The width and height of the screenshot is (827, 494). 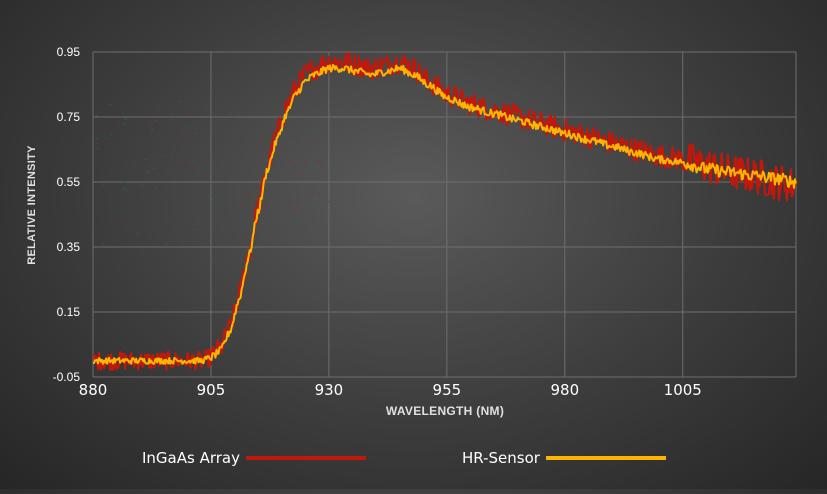 What do you see at coordinates (211, 390) in the screenshot?
I see `x-tick-label: 905` at bounding box center [211, 390].